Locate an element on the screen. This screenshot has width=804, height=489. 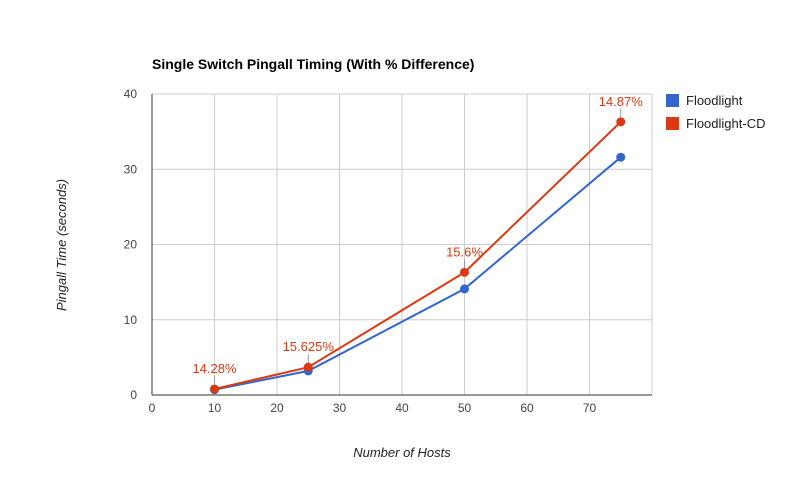
legend-label: Floodlight is located at coordinates (714, 100).